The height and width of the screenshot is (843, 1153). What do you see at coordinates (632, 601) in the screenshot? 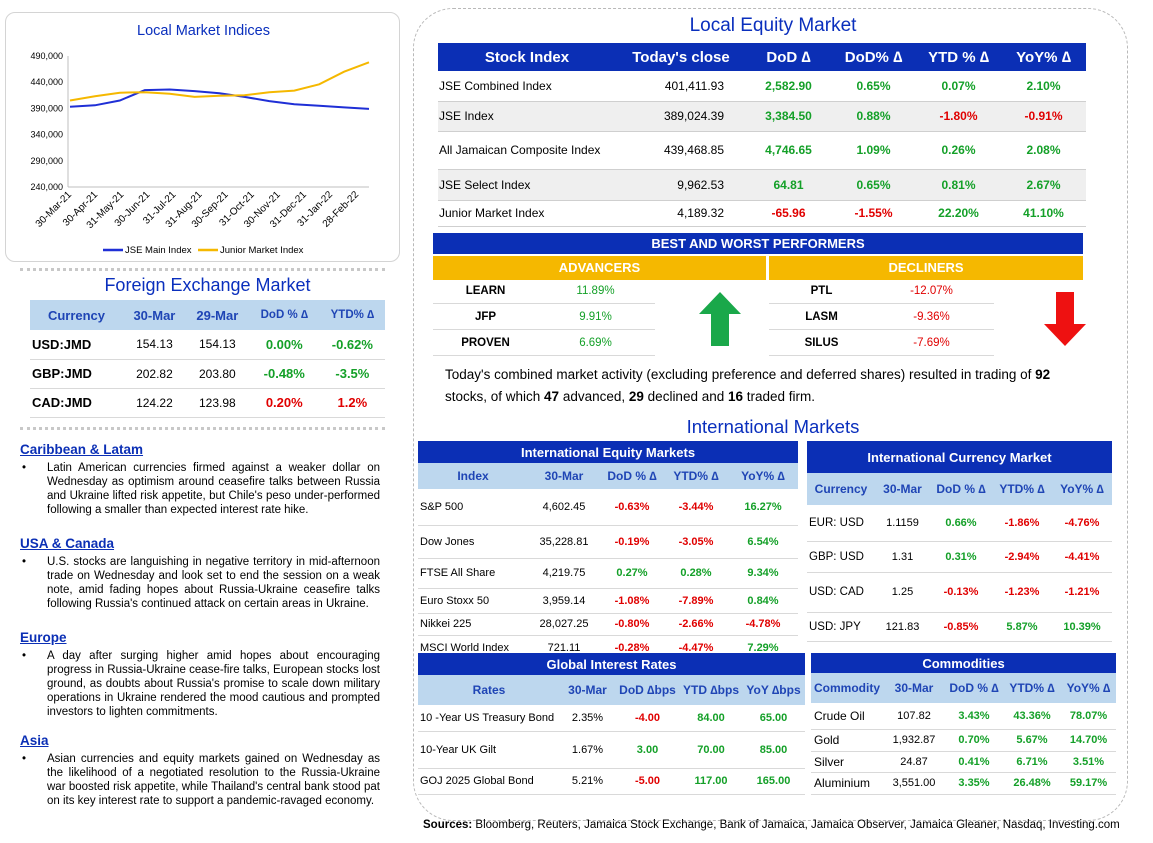
I see `table-cell: -1.08%` at bounding box center [632, 601].